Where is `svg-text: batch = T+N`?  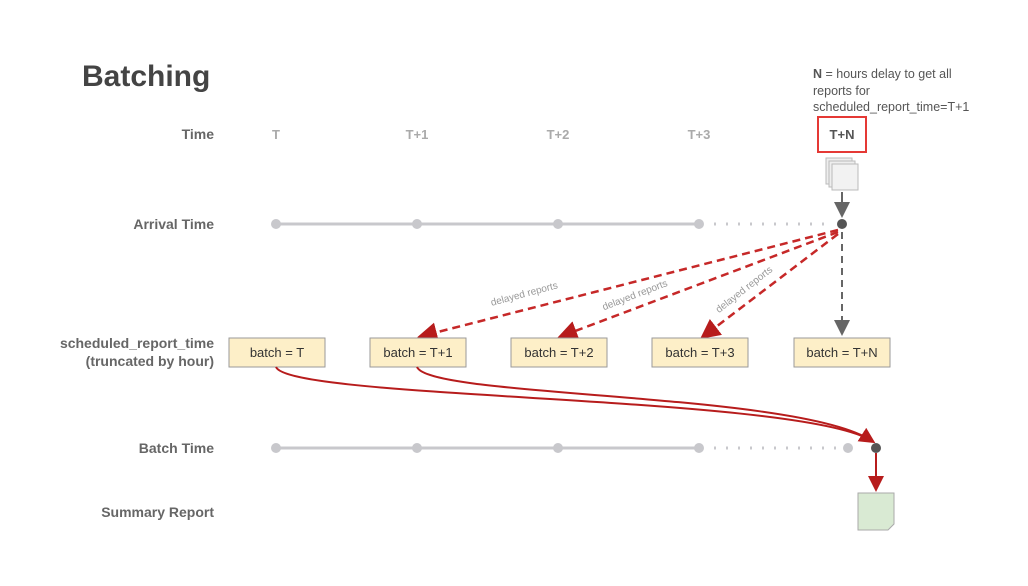
svg-text: batch = T+N is located at coordinates (841, 352).